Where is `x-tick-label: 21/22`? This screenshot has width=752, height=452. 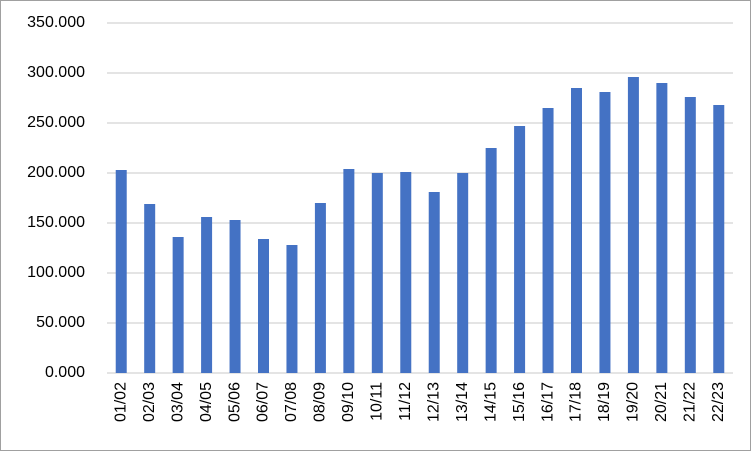
x-tick-label: 21/22 is located at coordinates (690, 402).